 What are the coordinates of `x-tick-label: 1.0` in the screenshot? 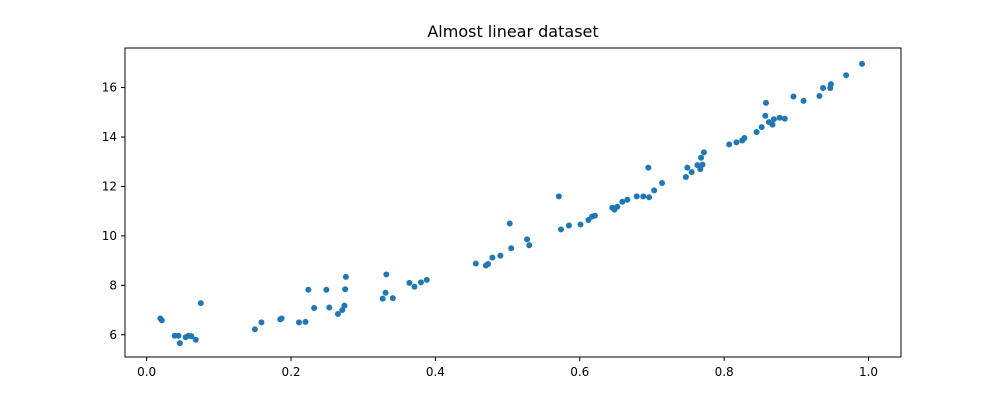 It's located at (868, 372).